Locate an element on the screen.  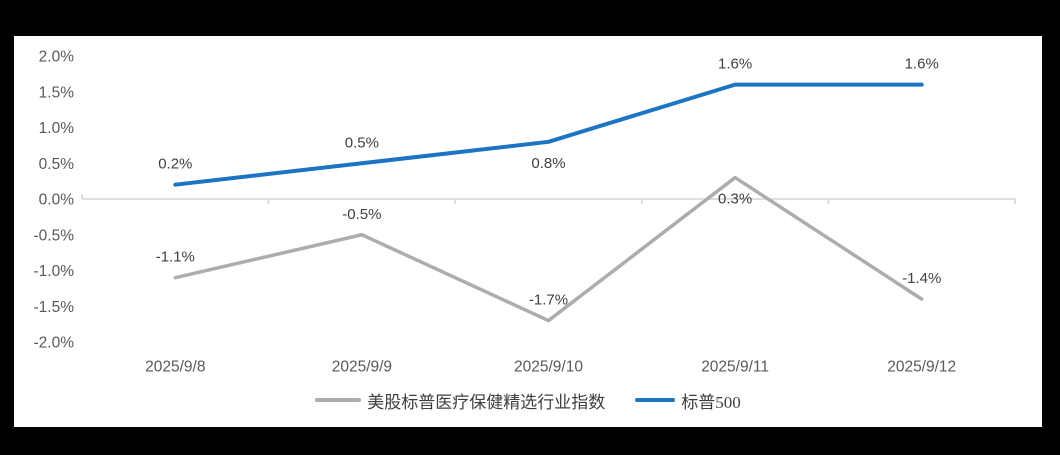
y-tick-label: -2.0% is located at coordinates (54, 343).